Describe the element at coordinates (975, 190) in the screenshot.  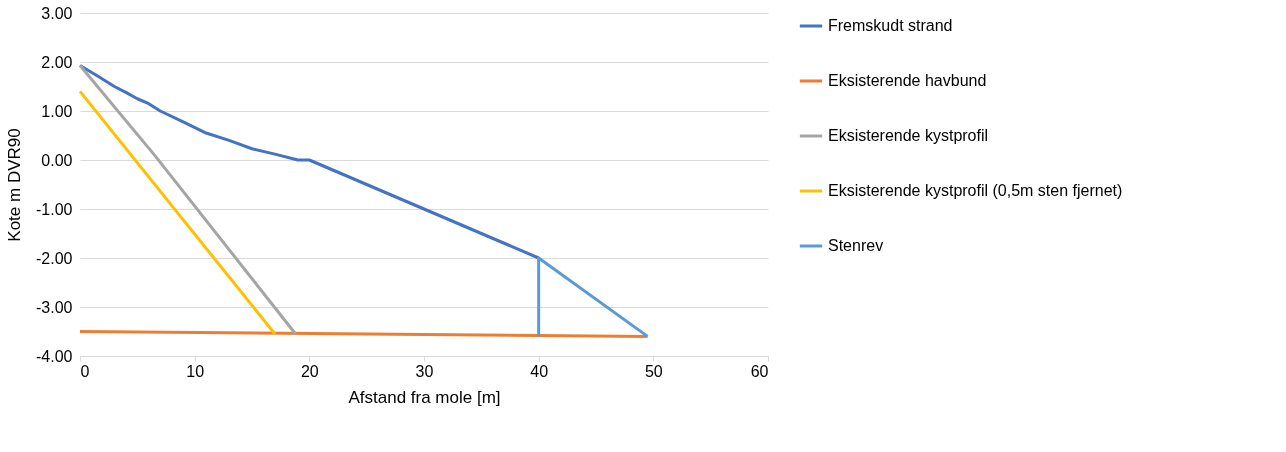
I see `legend-label: Eksisterende kystprofil (0,5m sten fjernet)` at that location.